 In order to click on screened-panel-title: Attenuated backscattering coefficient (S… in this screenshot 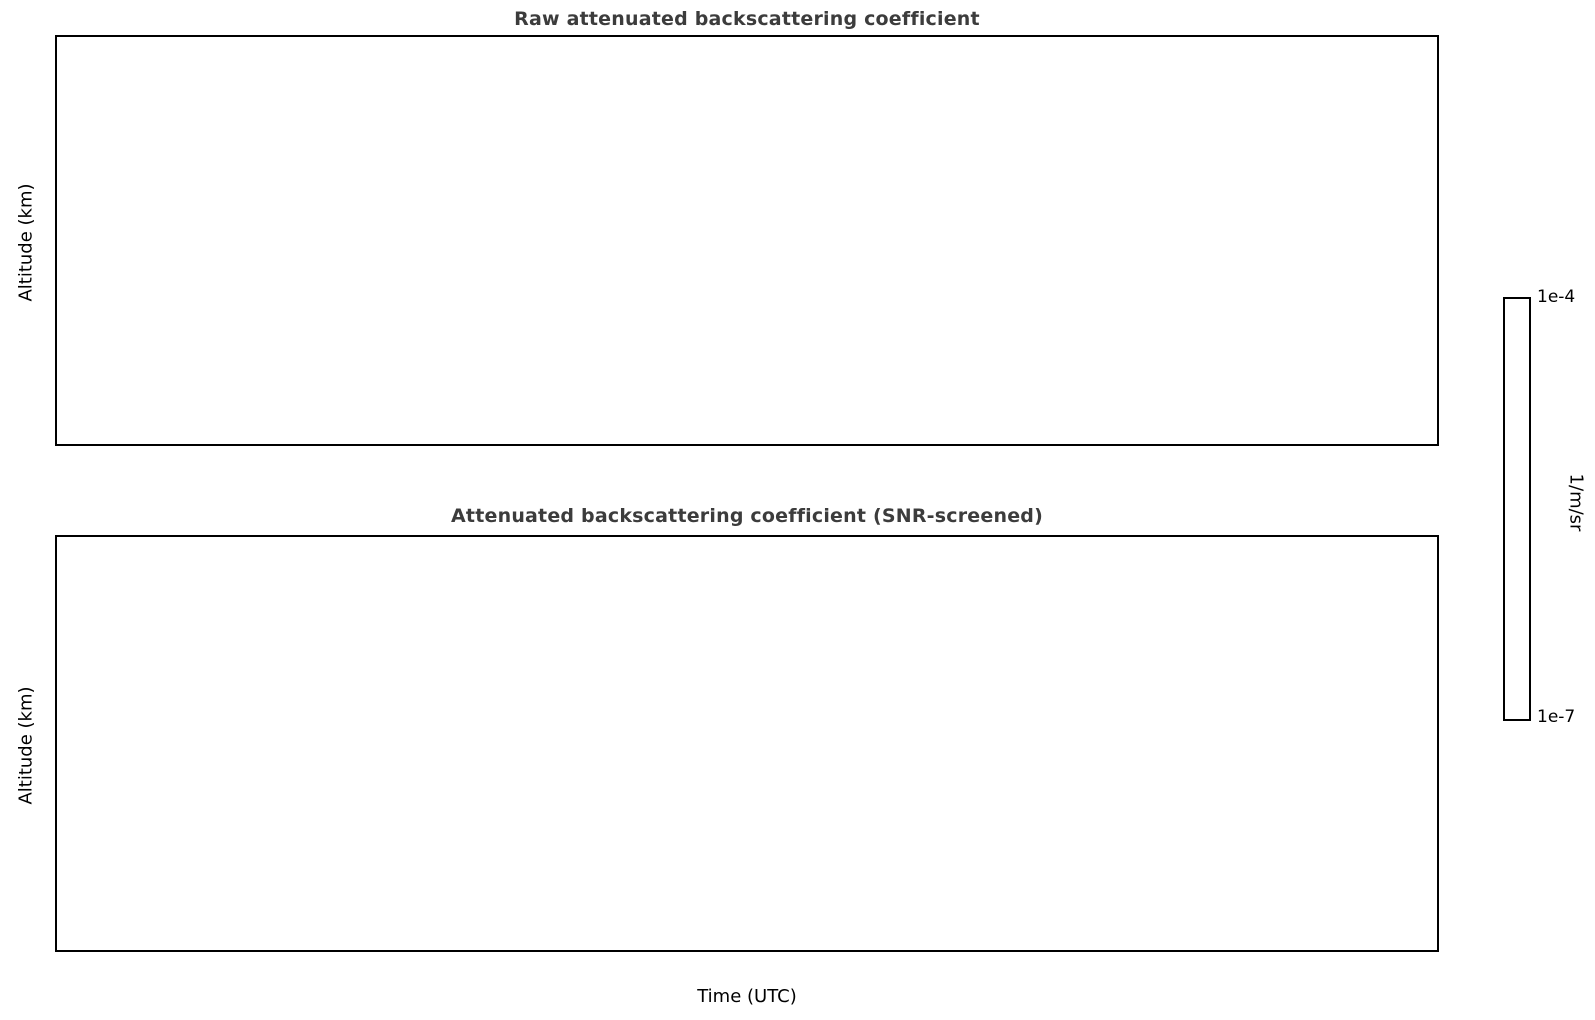, I will do `click(747, 516)`.